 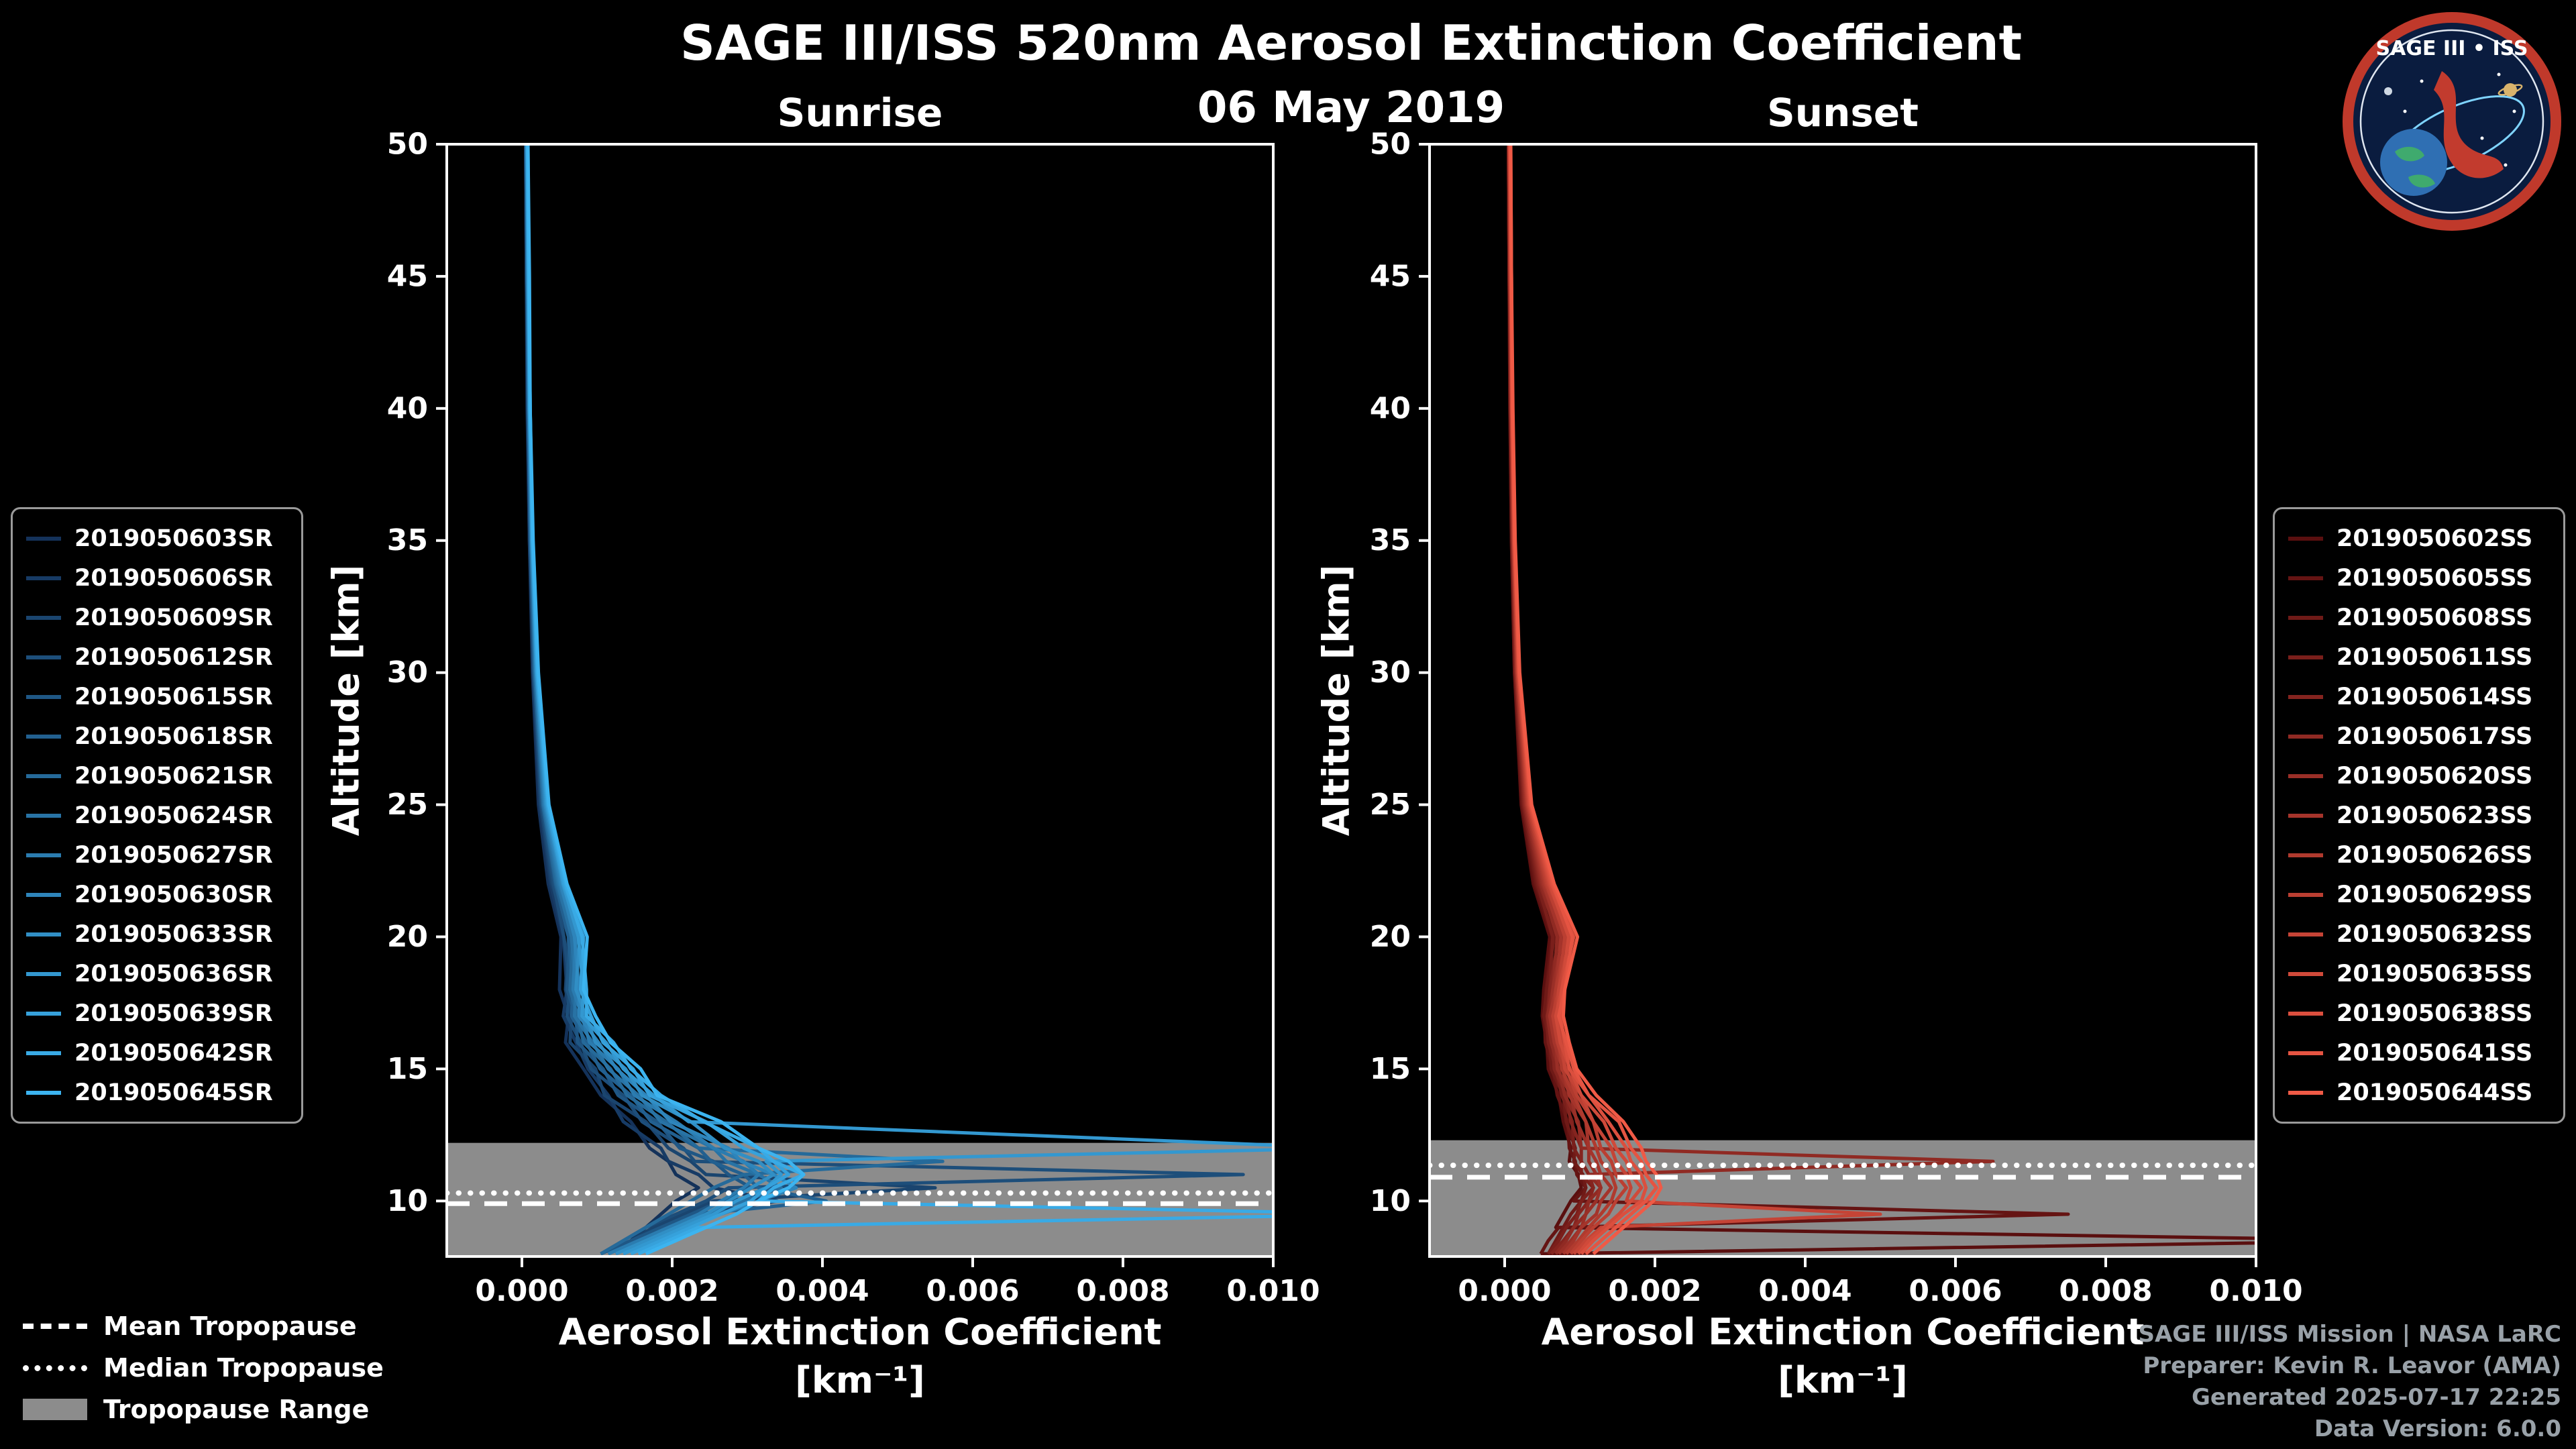 What do you see at coordinates (173, 973) in the screenshot?
I see `series-label: 2019050636SR` at bounding box center [173, 973].